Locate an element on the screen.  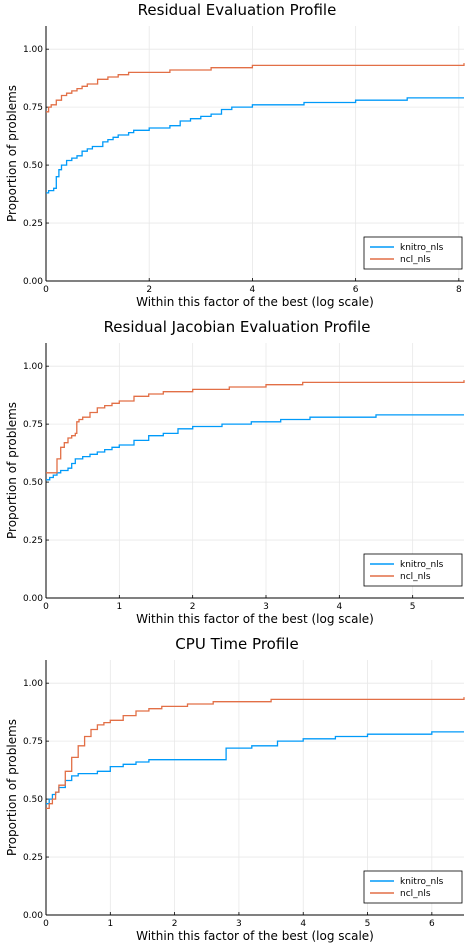
chart-title: Residual Evaluation Profile is located at coordinates (237, 10).